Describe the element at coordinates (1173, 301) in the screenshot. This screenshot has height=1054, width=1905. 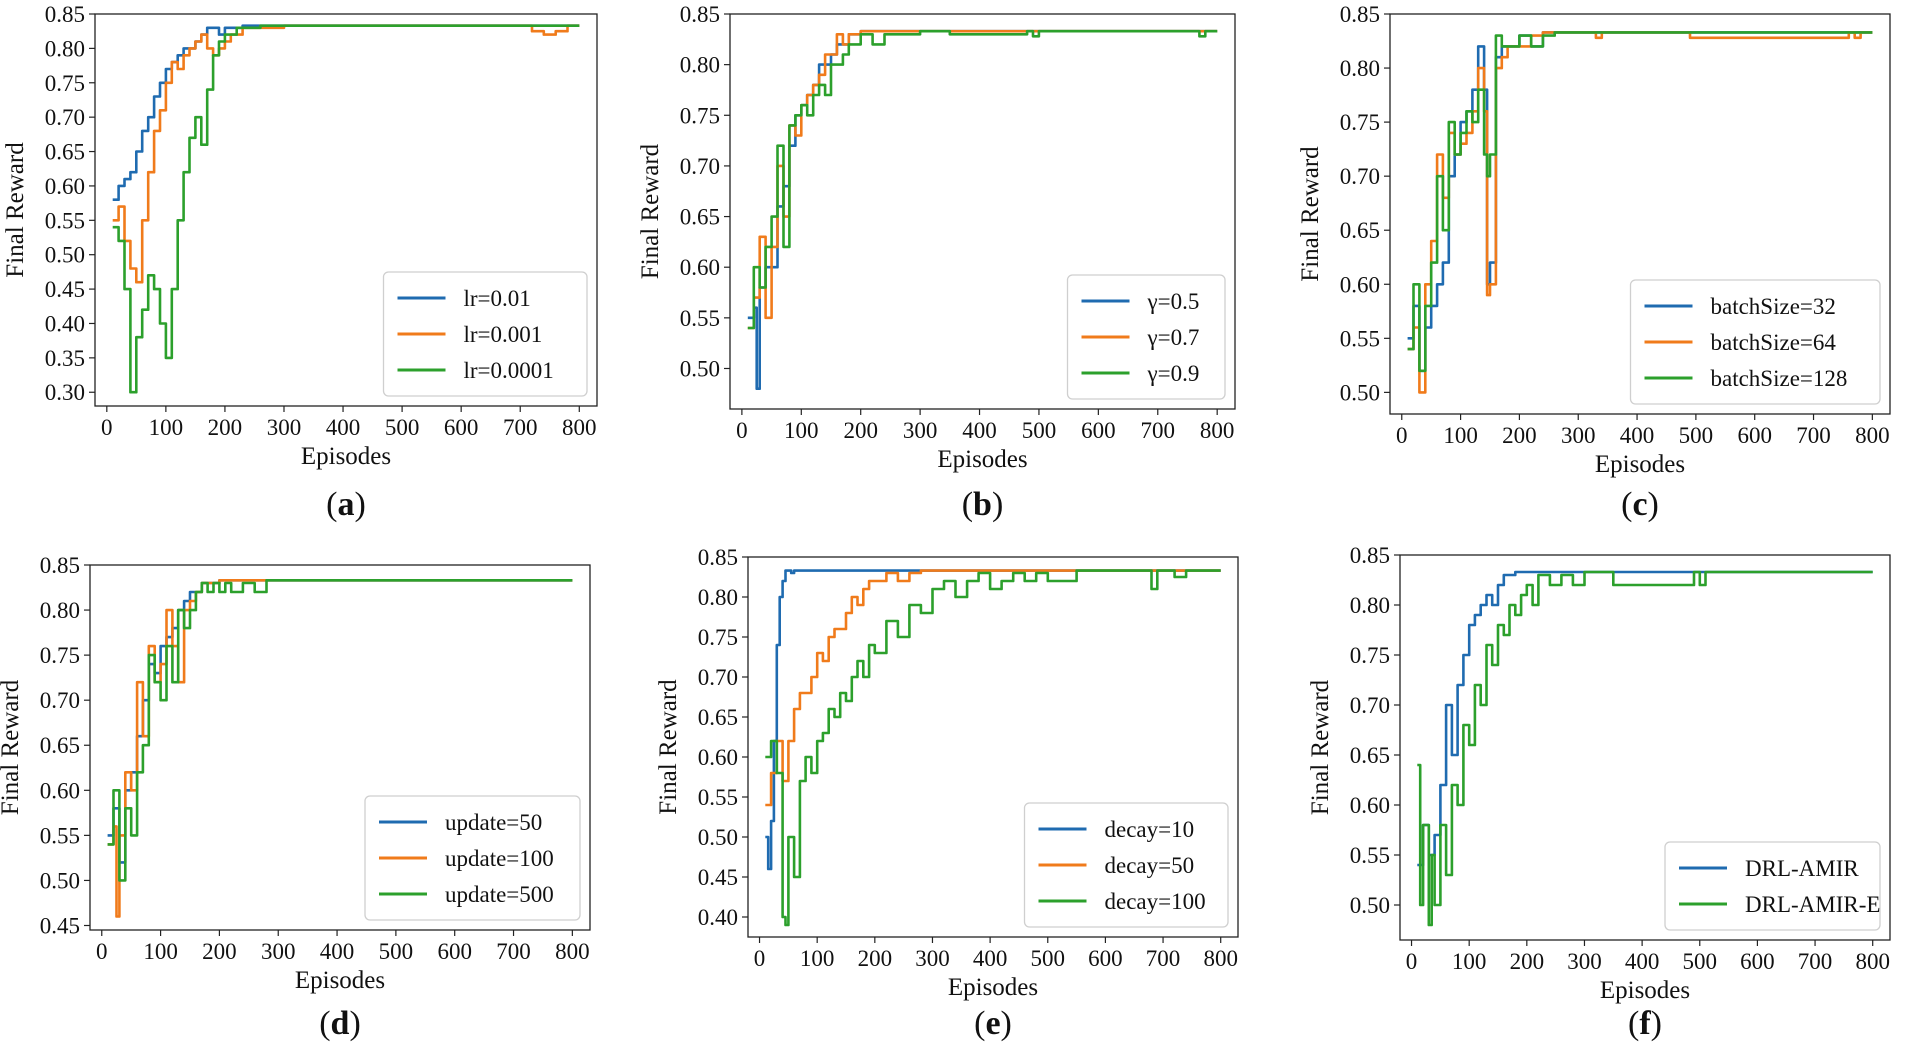
I see `legend-label: γ=0.5` at that location.